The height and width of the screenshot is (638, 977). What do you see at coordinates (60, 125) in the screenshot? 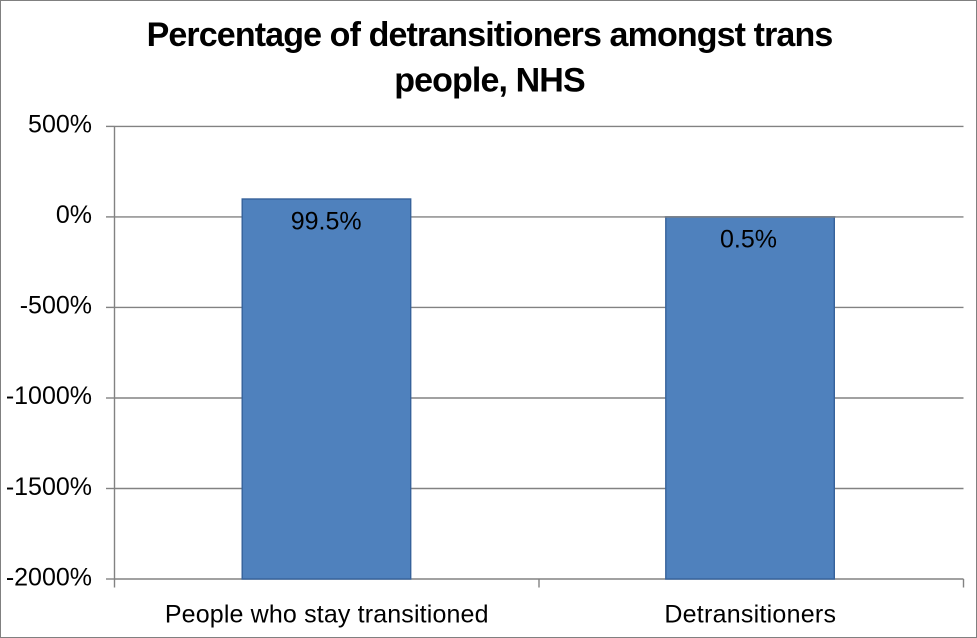
I see `svg-text: 500%` at bounding box center [60, 125].